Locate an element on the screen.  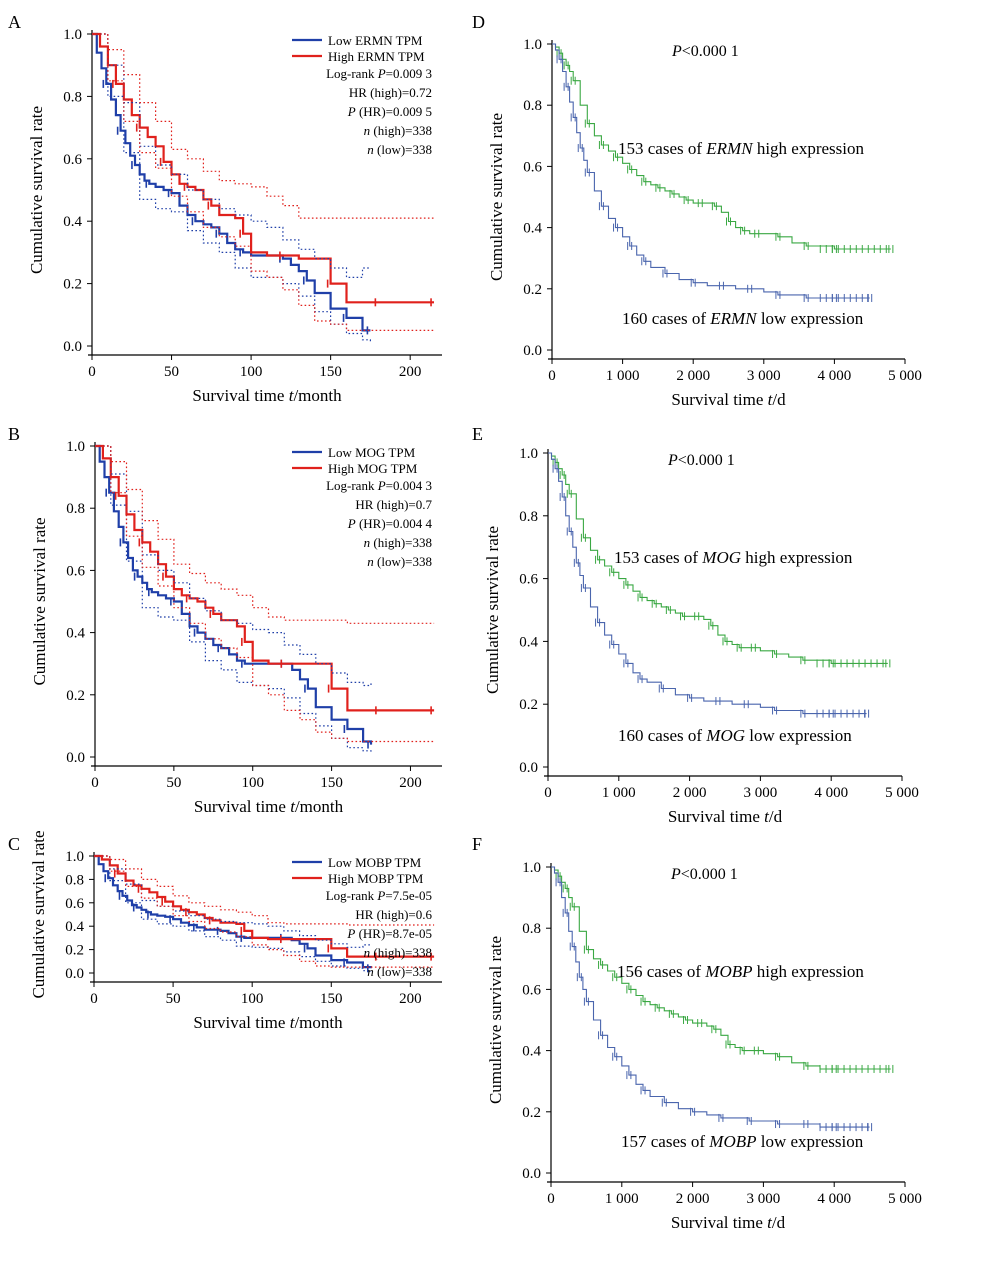
high-expression-label: 153 cases of MOG high expression is located at coordinates (733, 557).